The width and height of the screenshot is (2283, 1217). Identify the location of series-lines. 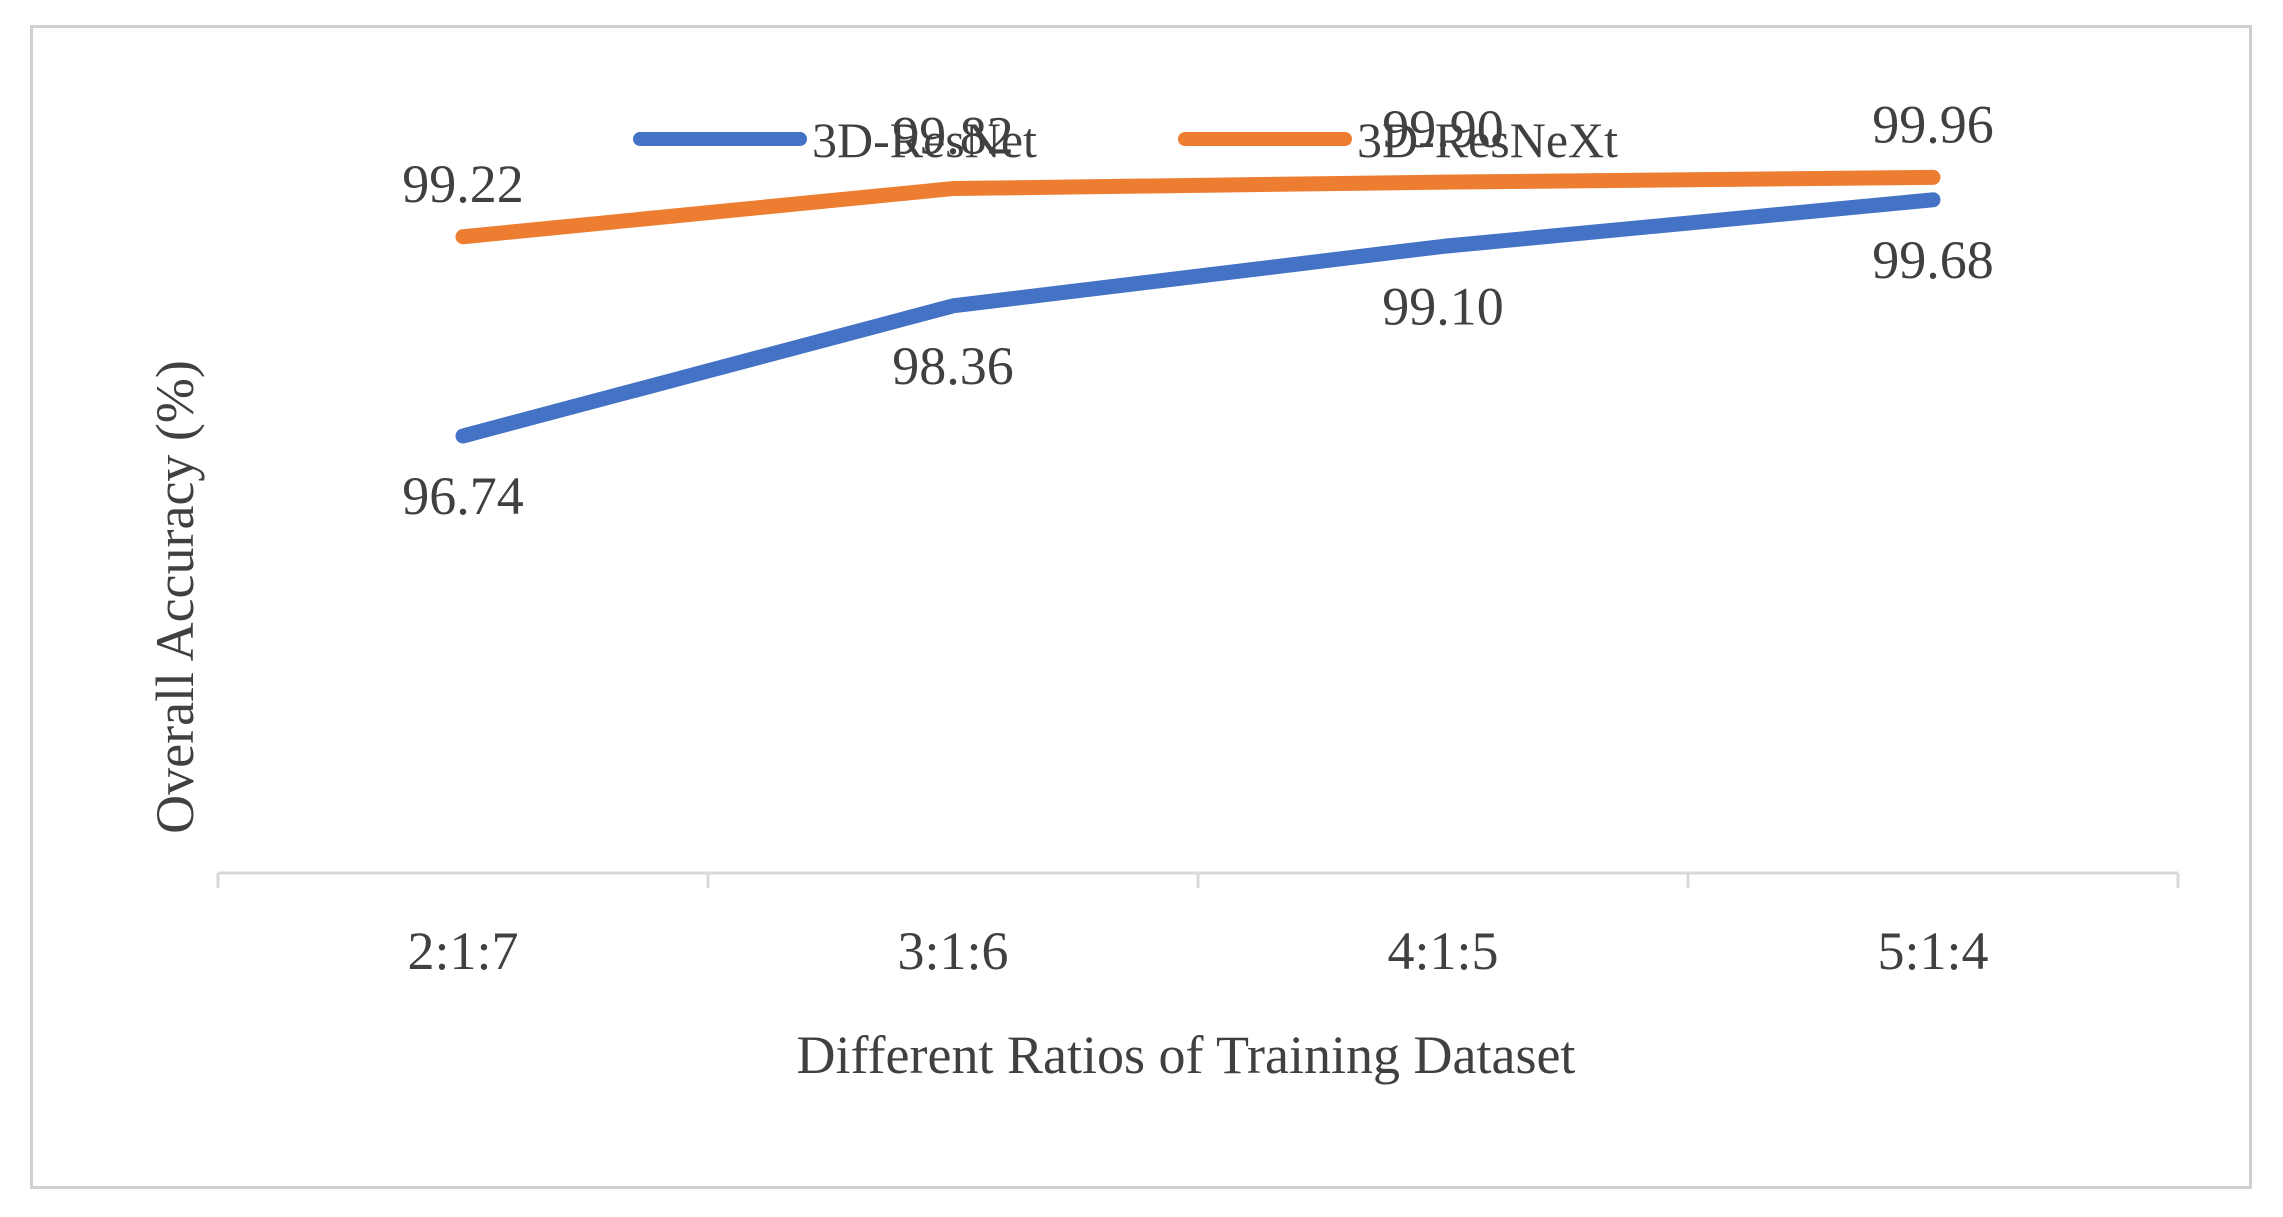
(1198, 306).